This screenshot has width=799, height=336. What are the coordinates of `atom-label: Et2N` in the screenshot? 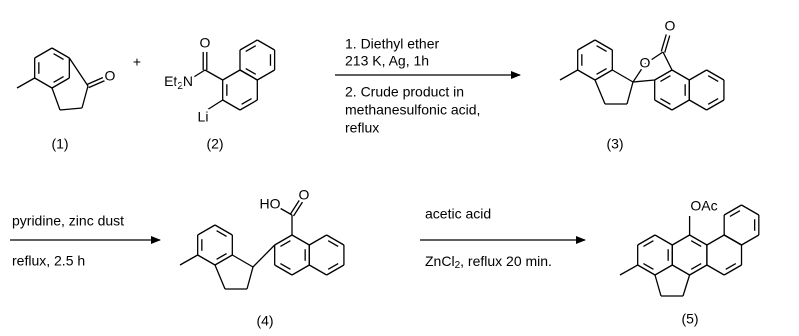 It's located at (178, 82).